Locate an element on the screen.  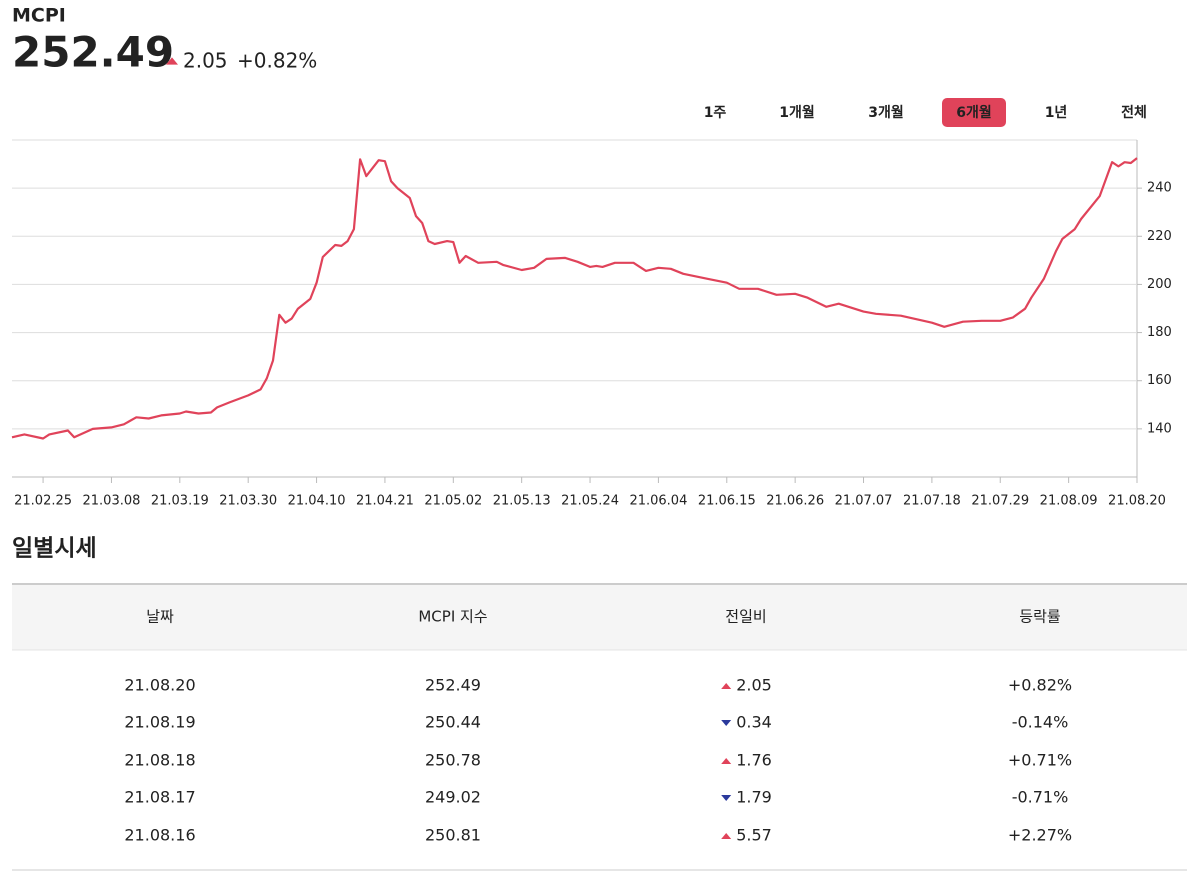
table-cell: 21.08.19 is located at coordinates (159, 722).